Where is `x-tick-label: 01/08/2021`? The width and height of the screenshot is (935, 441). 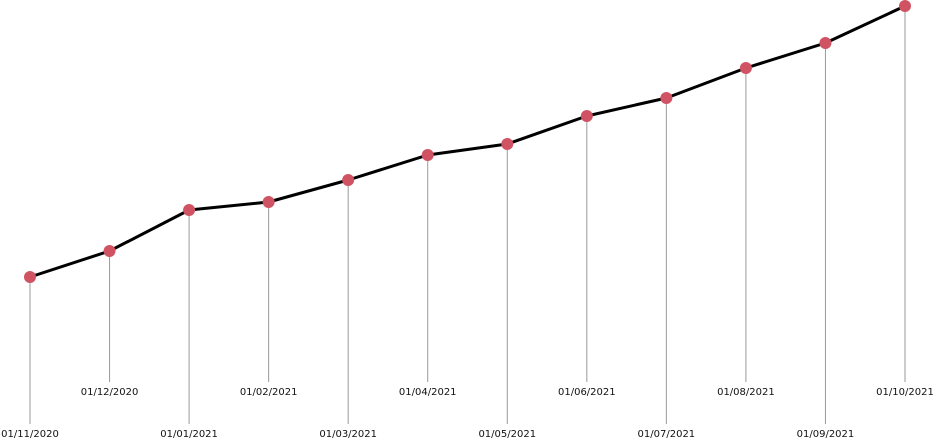
x-tick-label: 01/08/2021 is located at coordinates (746, 392).